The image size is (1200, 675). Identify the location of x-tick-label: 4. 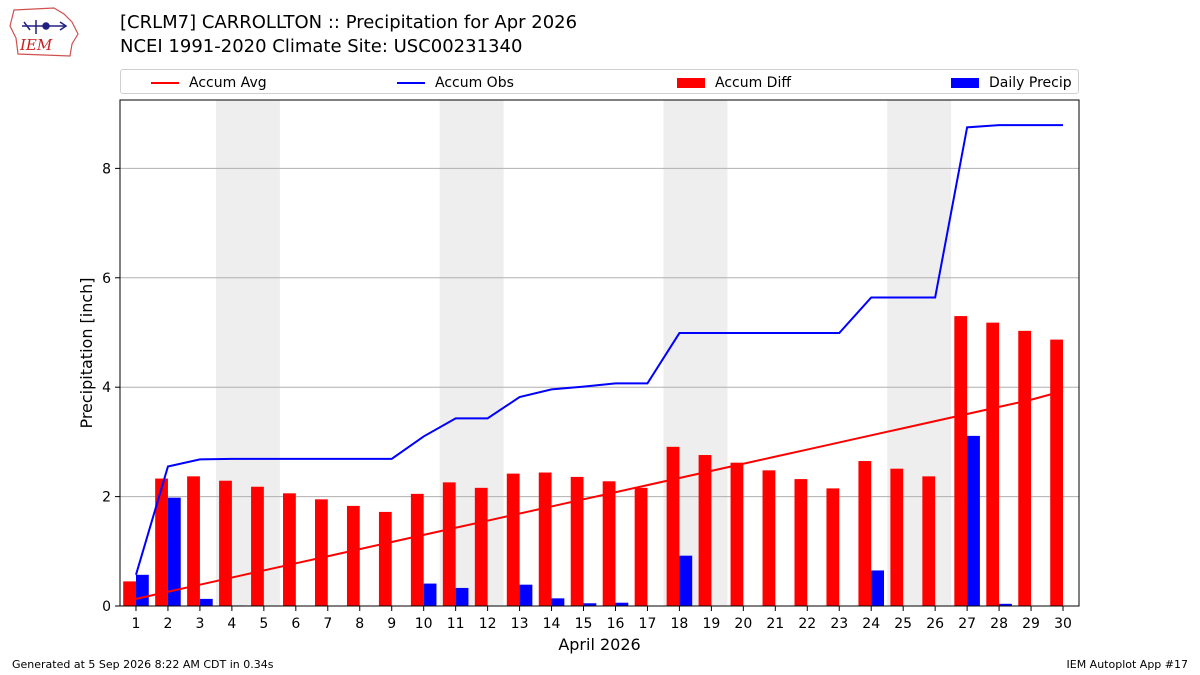
(231, 624).